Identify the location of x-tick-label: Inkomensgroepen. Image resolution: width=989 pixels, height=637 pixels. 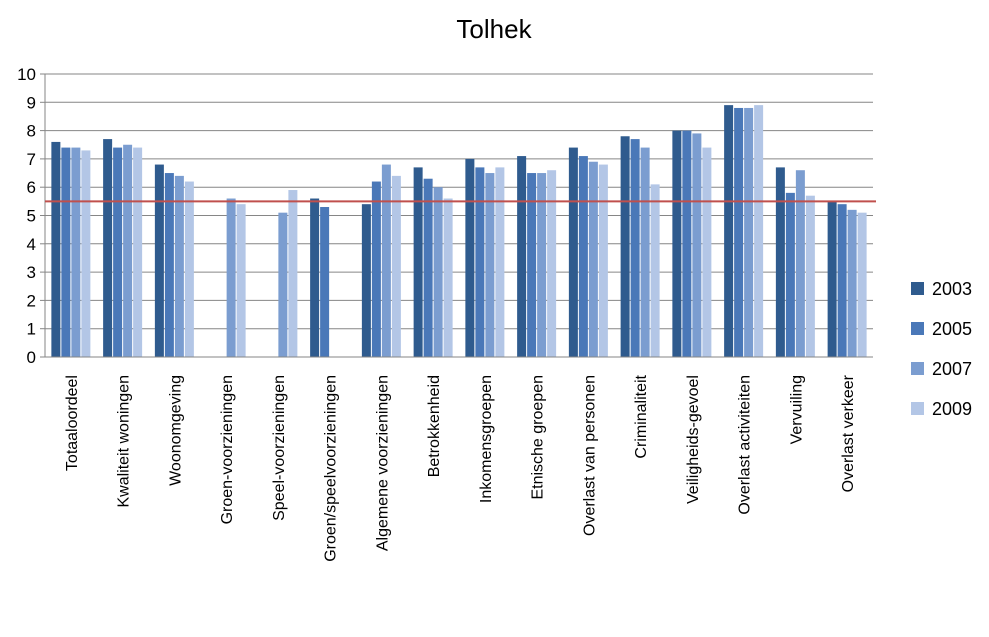
(486, 439).